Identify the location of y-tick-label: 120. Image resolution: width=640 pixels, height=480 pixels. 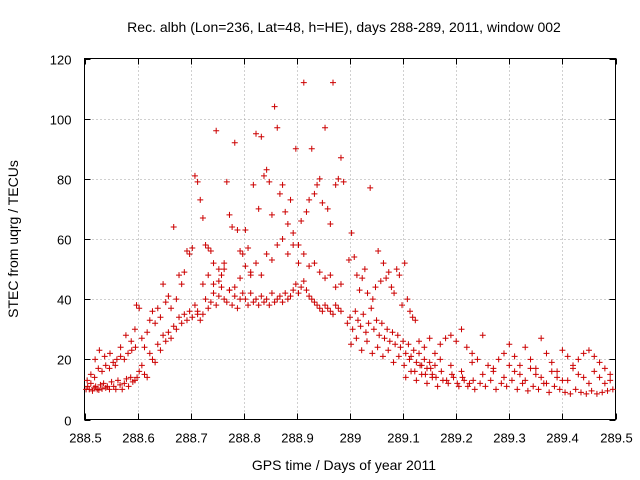
(61, 60).